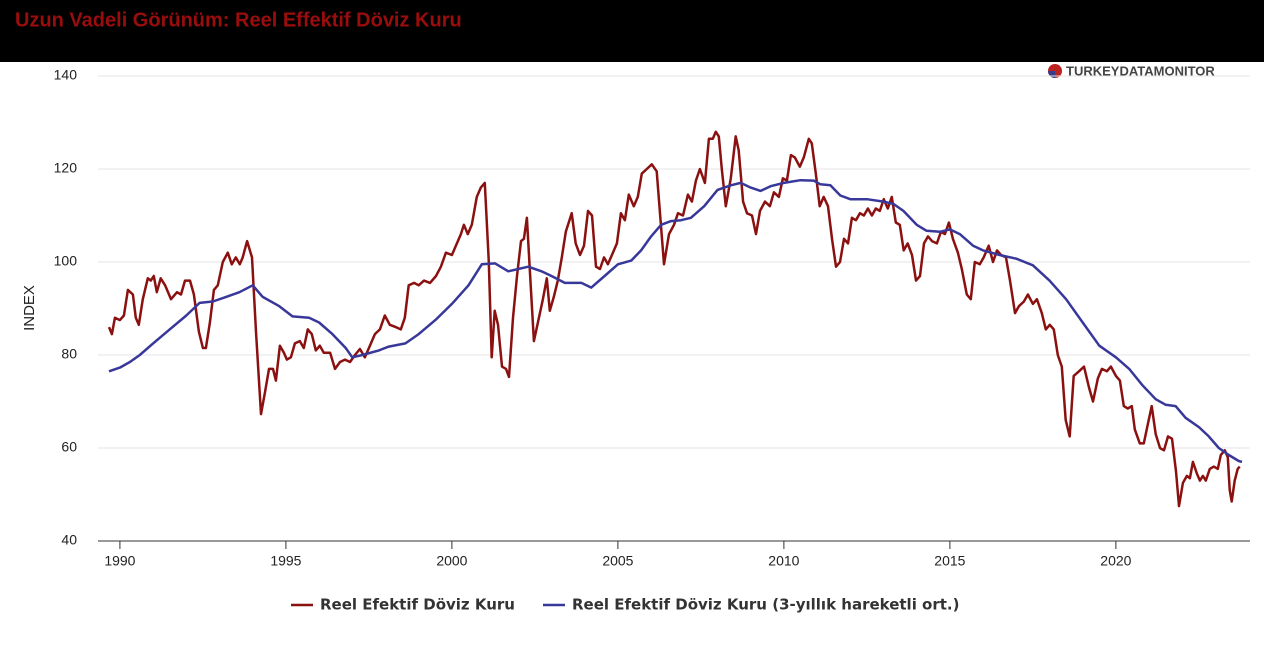  Describe the element at coordinates (119, 561) in the screenshot. I see `x-tick-label: 1990` at that location.